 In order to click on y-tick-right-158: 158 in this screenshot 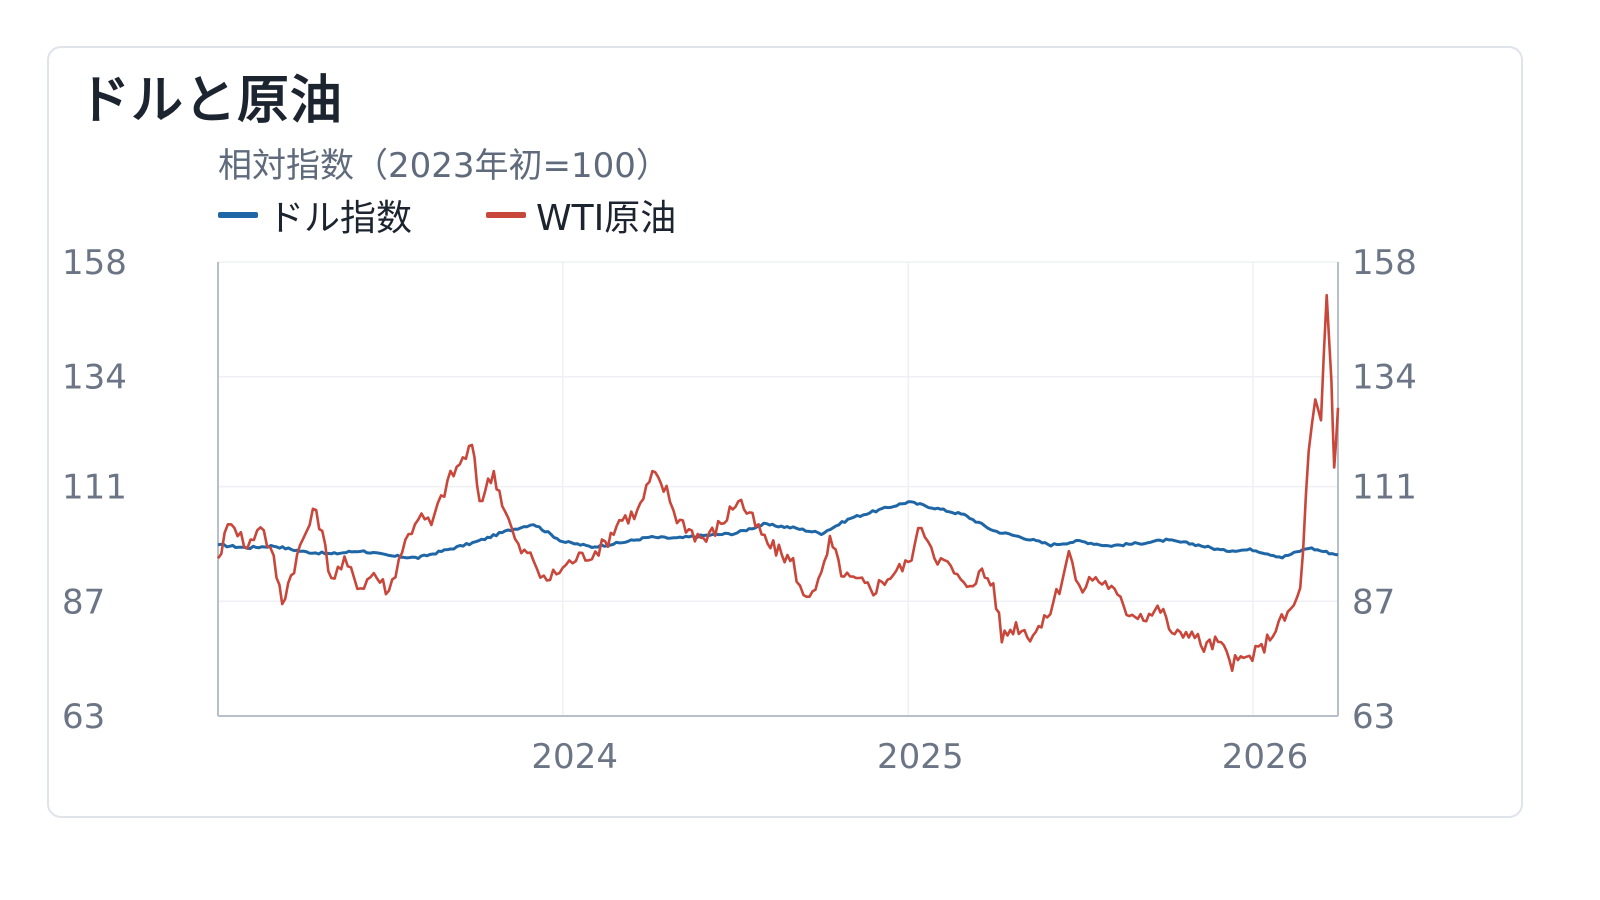, I will do `click(1384, 263)`.